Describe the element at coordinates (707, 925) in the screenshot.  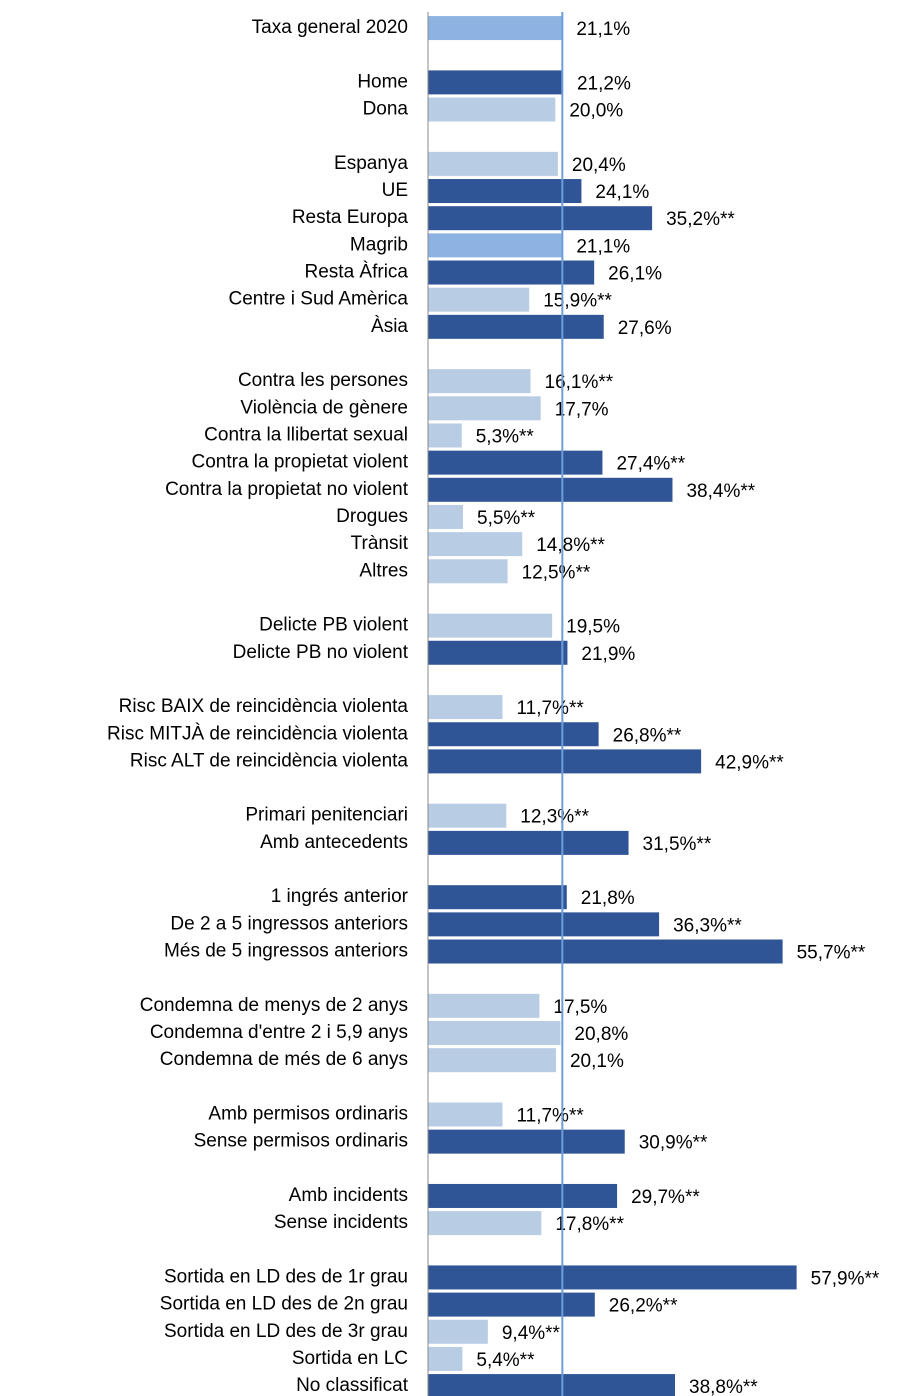
I see `value-label: 36,3%**` at that location.